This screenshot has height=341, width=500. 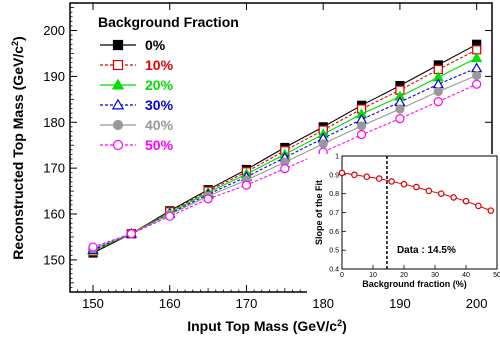 I want to click on inset-x-tick-label: 30, so click(x=435, y=275).